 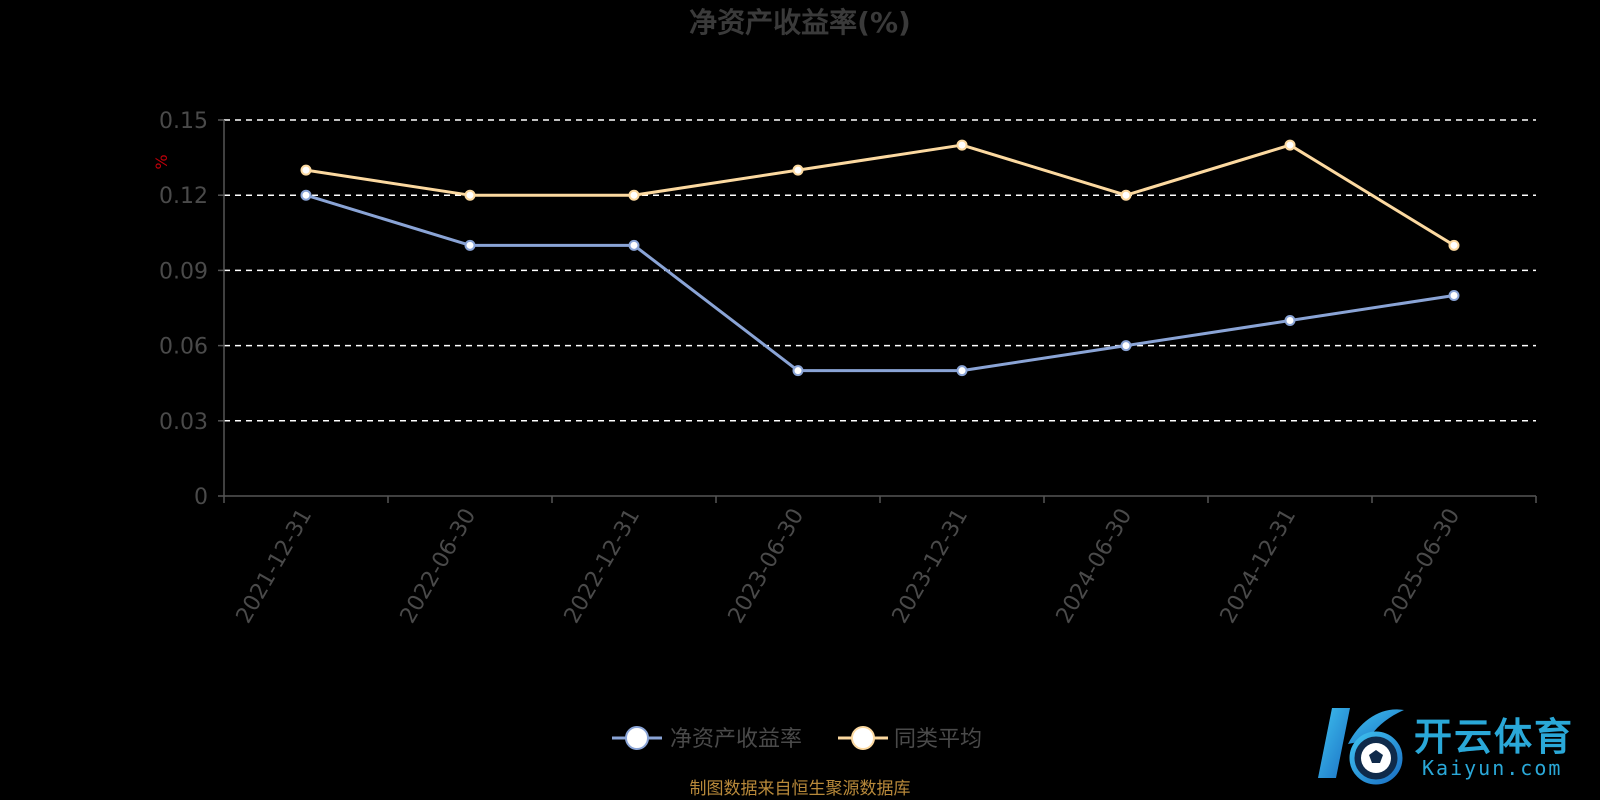 I want to click on x-tick-label: 2023-12-31, so click(x=931, y=566).